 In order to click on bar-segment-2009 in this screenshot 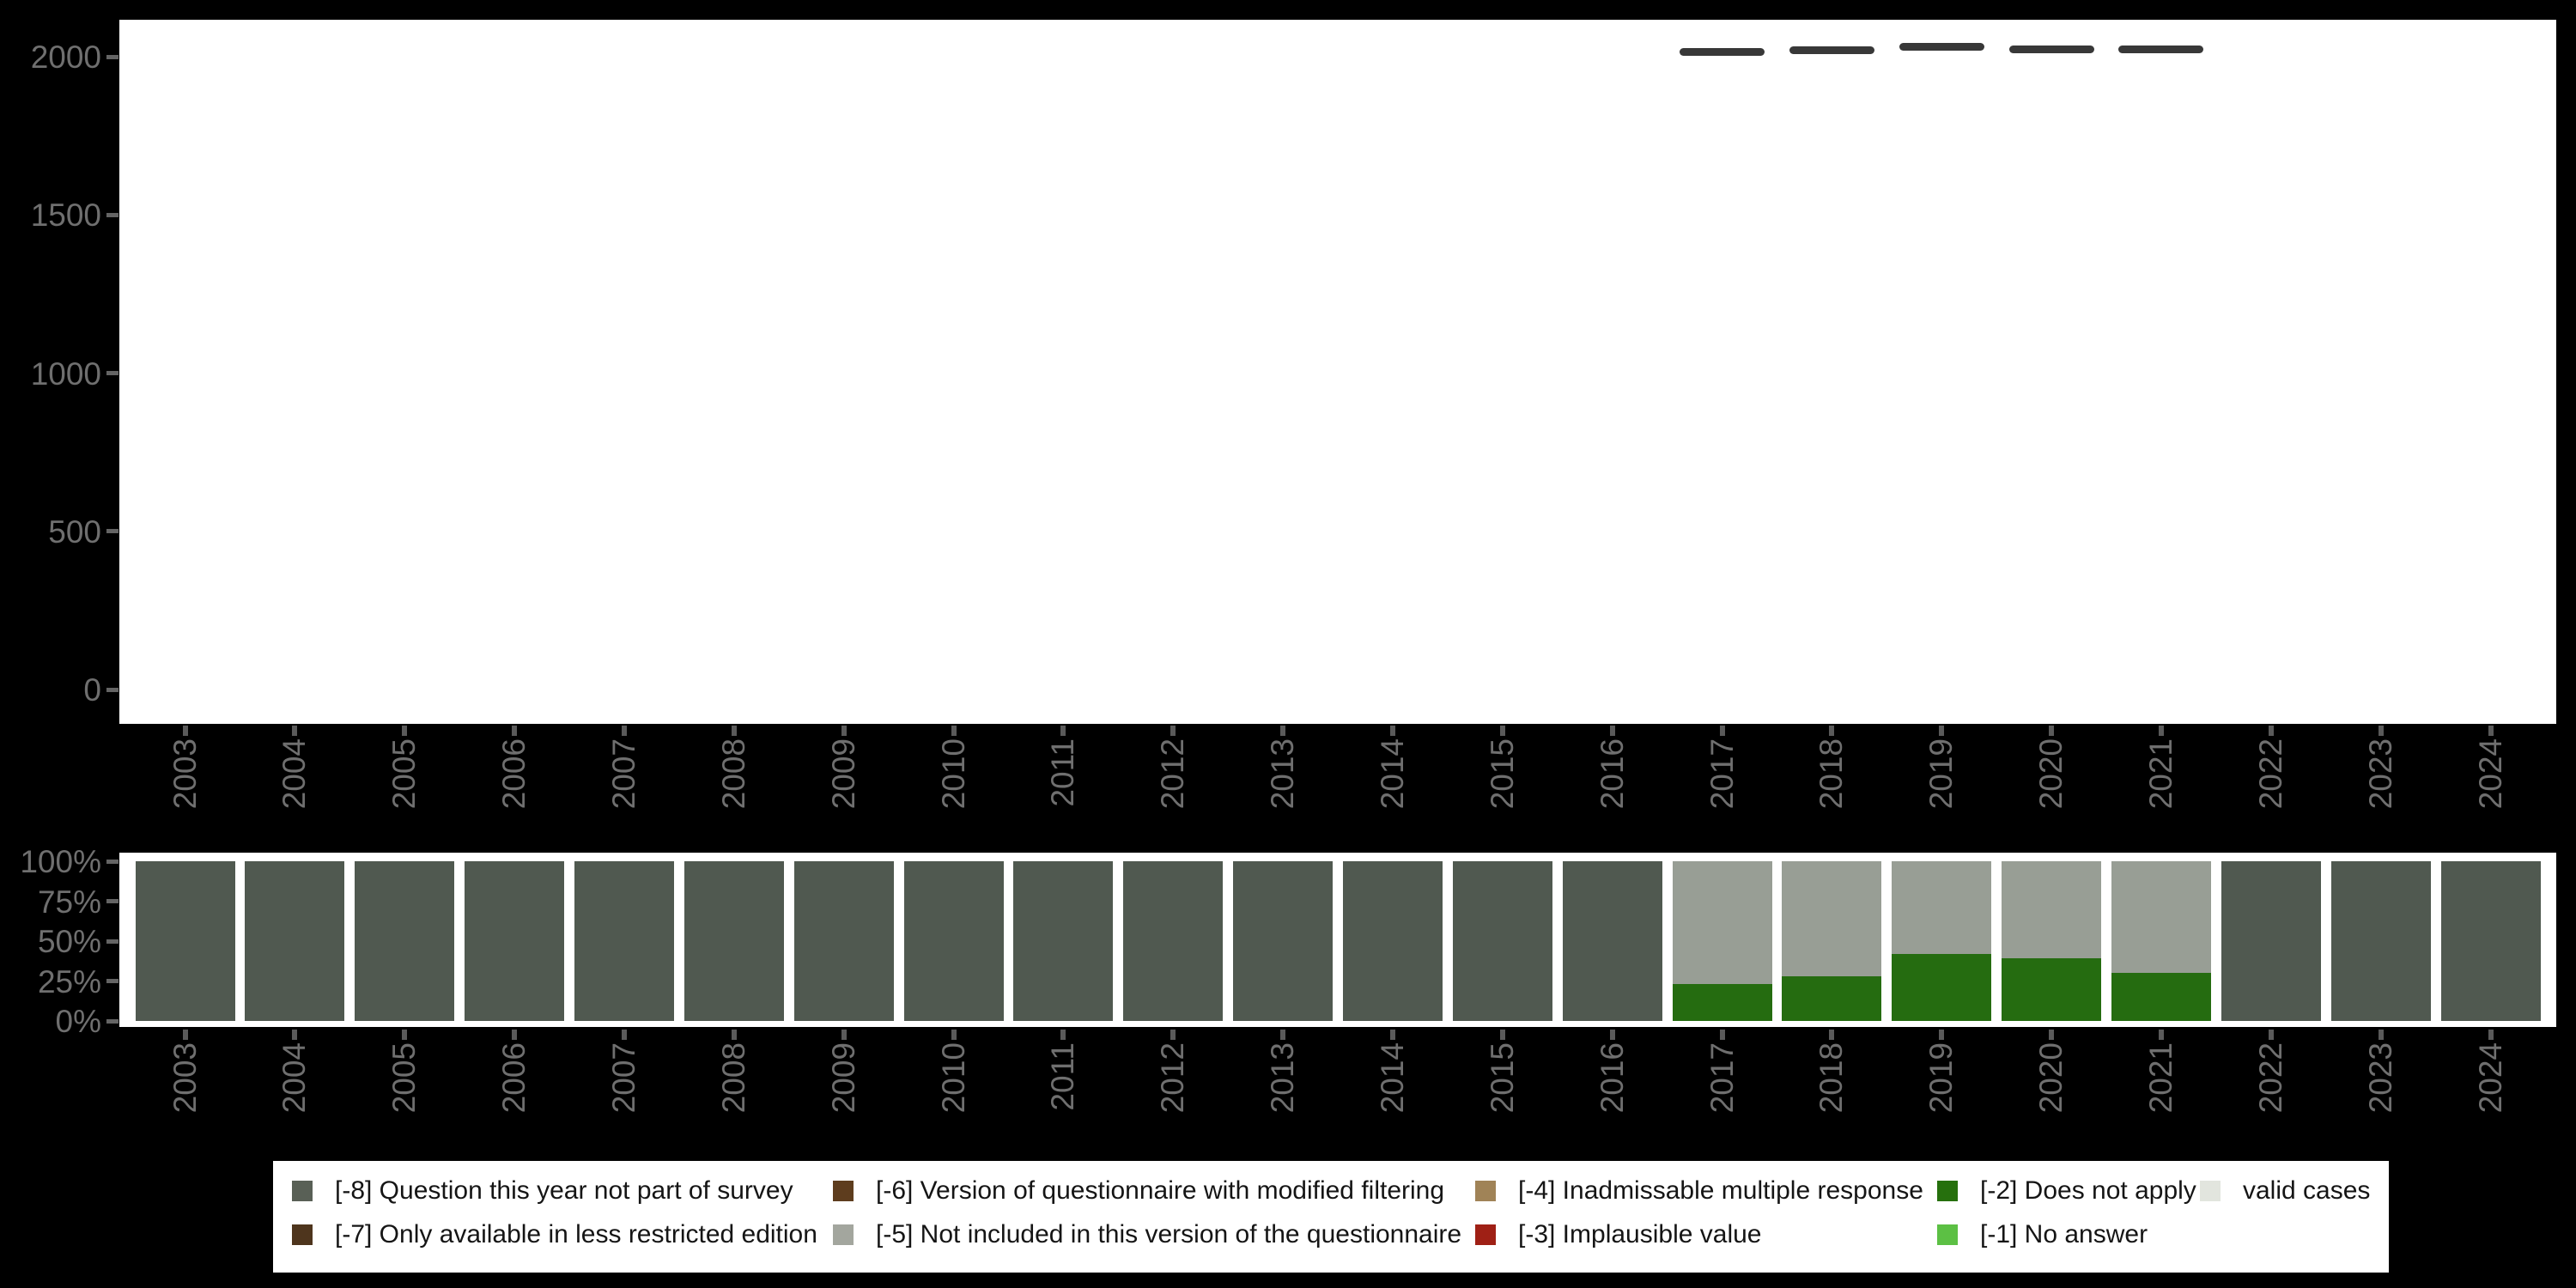, I will do `click(843, 941)`.